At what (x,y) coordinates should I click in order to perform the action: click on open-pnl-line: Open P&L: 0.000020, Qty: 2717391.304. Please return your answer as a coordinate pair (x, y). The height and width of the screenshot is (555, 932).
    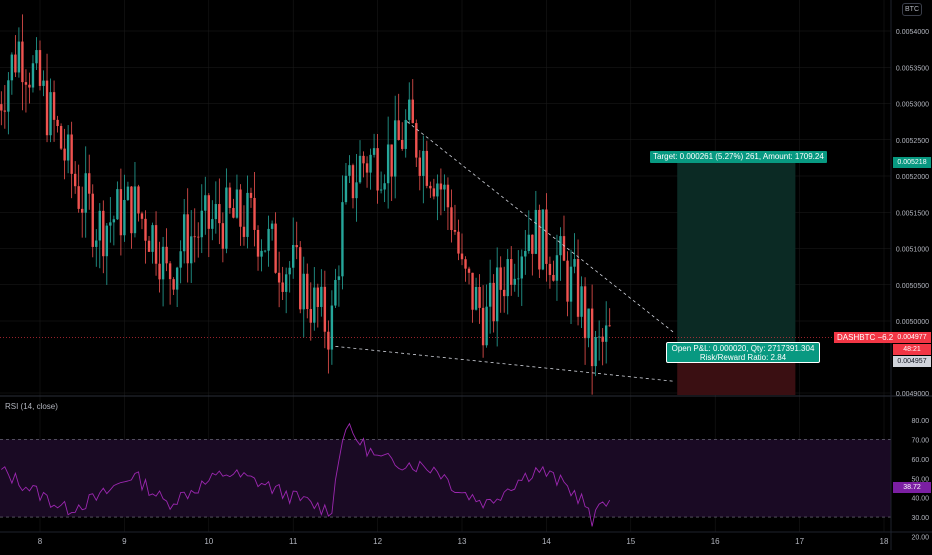
    Looking at the image, I should click on (743, 348).